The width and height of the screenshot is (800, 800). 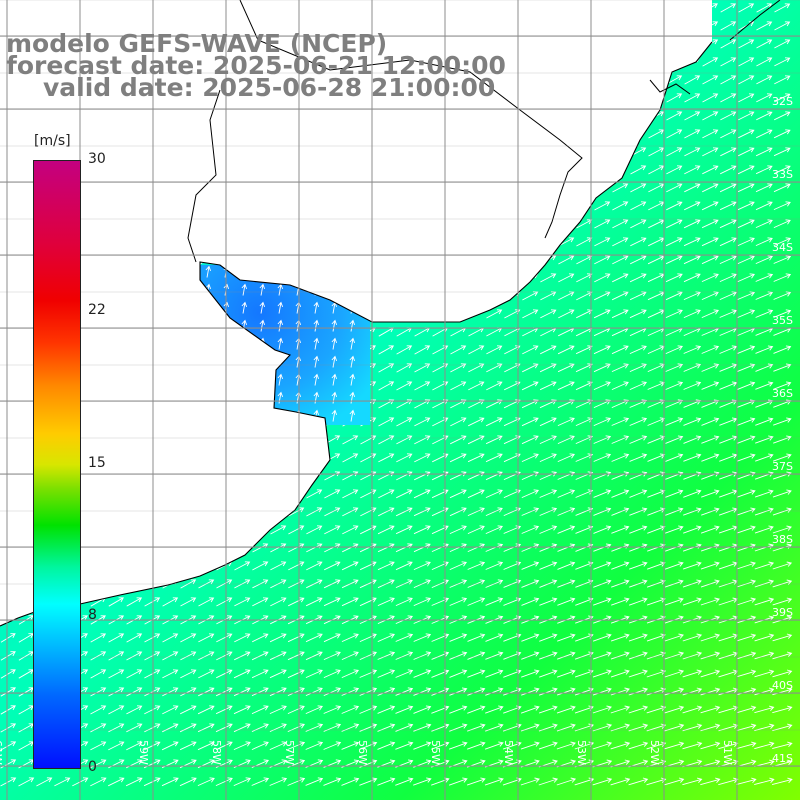 What do you see at coordinates (362, 752) in the screenshot?
I see `longitude-label: 56W` at bounding box center [362, 752].